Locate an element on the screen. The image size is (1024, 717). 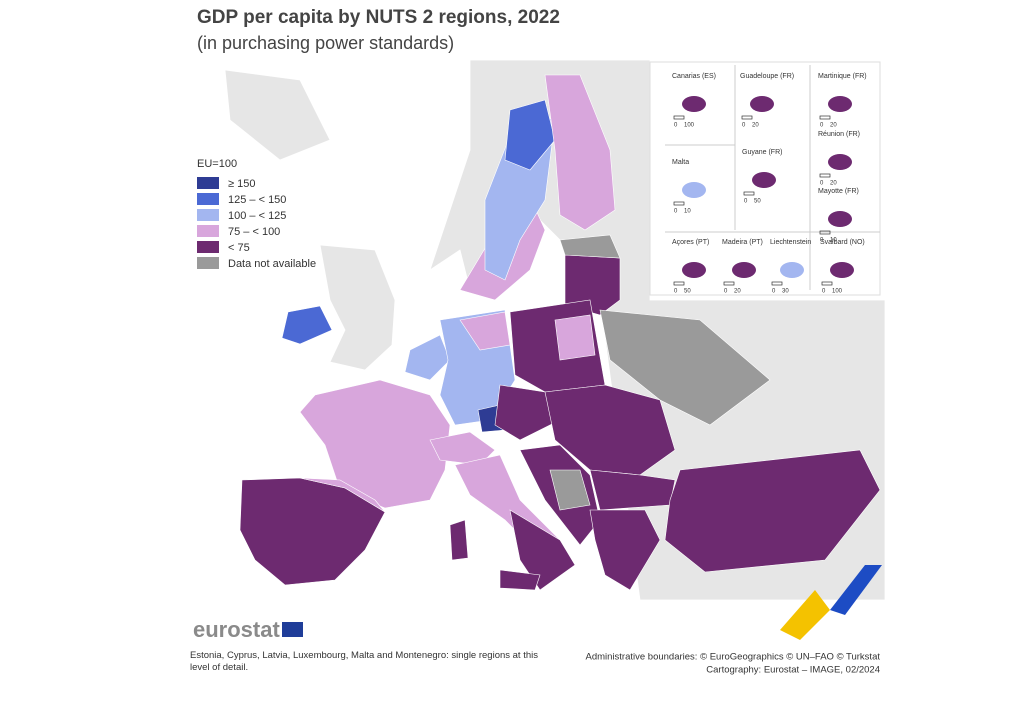
legend-label: 125 – < 150 is located at coordinates (257, 200).